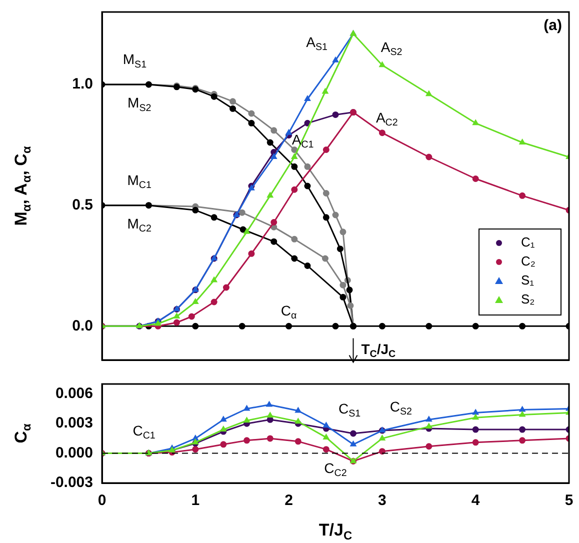  Describe the element at coordinates (382, 501) in the screenshot. I see `x-tick-label: 3` at that location.